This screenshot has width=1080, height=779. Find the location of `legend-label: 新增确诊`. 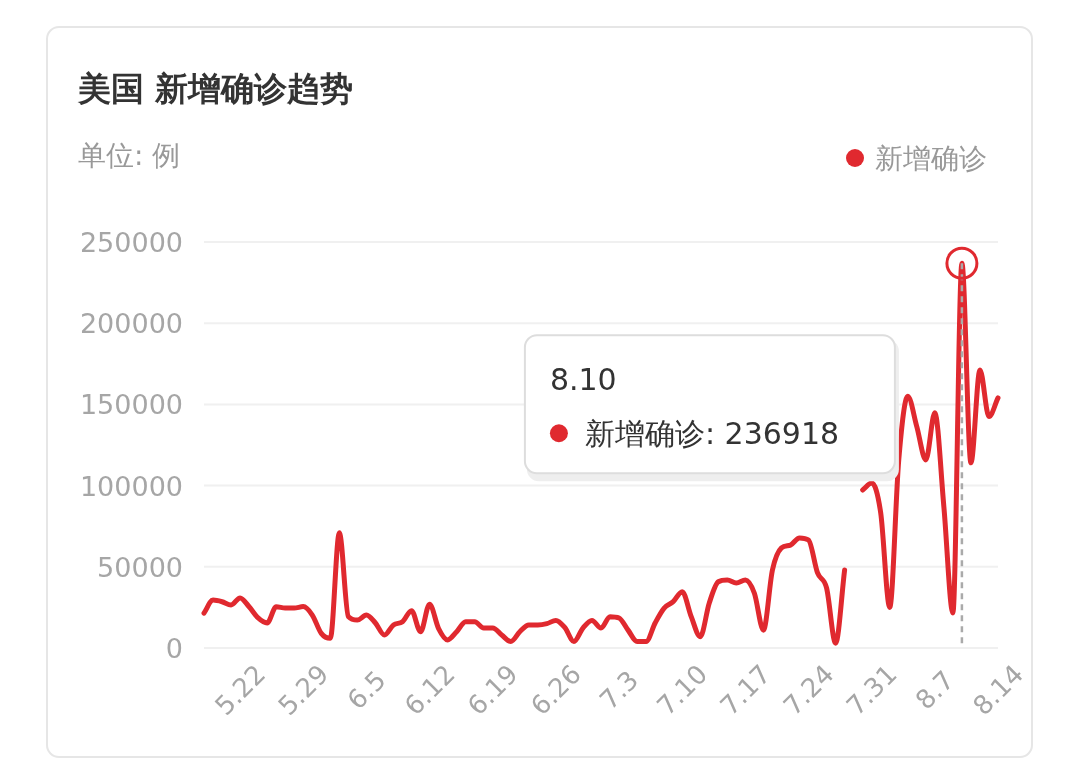

legend-label: 新增确诊 is located at coordinates (931, 158).